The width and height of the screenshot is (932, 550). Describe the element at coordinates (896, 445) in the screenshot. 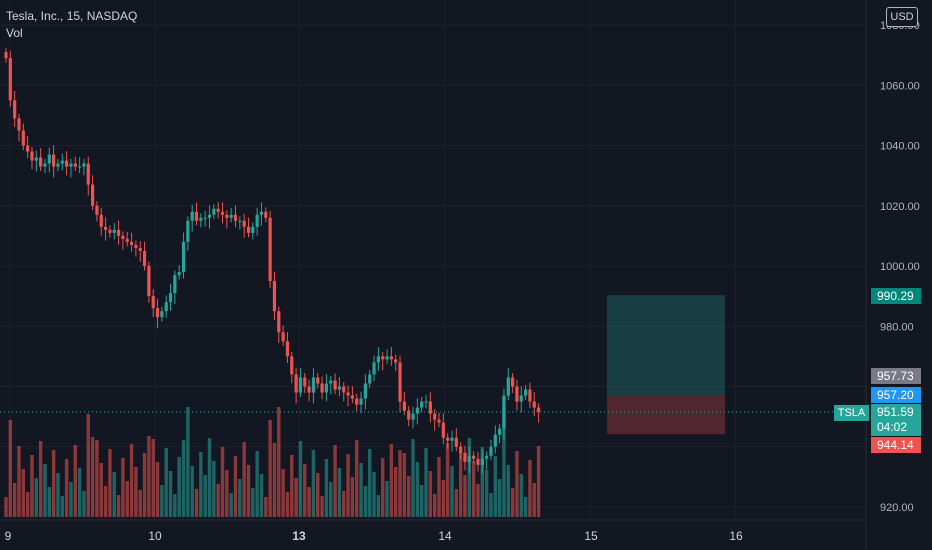

I see `stop-price-tag: 944.14` at that location.